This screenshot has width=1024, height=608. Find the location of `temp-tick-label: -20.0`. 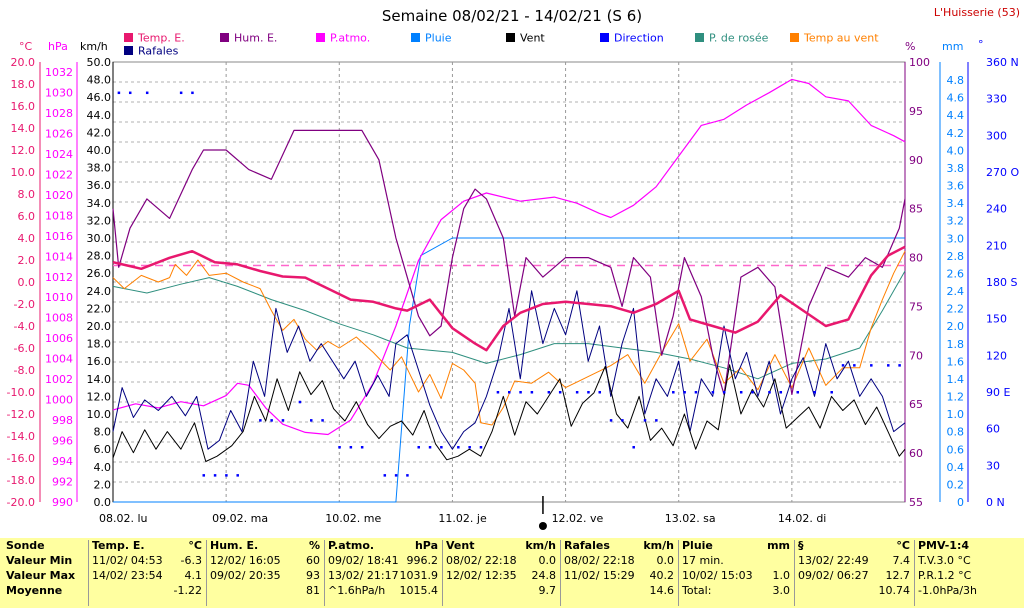

temp-tick-label: -20.0 is located at coordinates (21, 502).